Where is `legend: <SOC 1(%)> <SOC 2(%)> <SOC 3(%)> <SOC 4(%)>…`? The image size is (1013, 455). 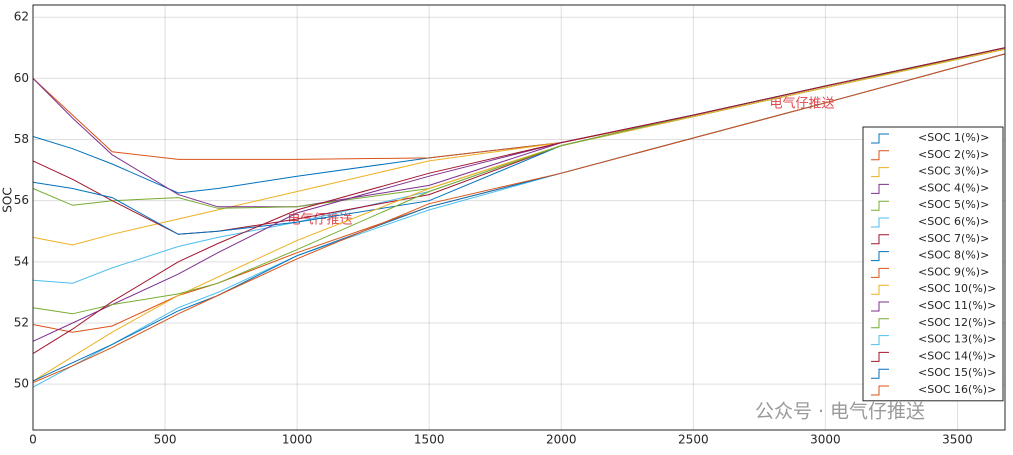
legend: <SOC 1(%)> <SOC 2(%)> <SOC 3(%)> <SOC 4(%)>… is located at coordinates (933, 264).